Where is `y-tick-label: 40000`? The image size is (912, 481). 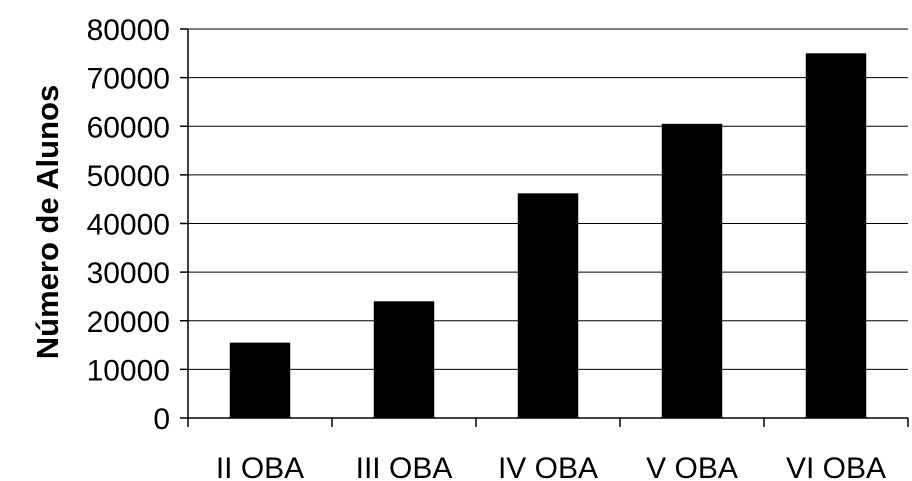
y-tick-label: 40000 is located at coordinates (128, 225).